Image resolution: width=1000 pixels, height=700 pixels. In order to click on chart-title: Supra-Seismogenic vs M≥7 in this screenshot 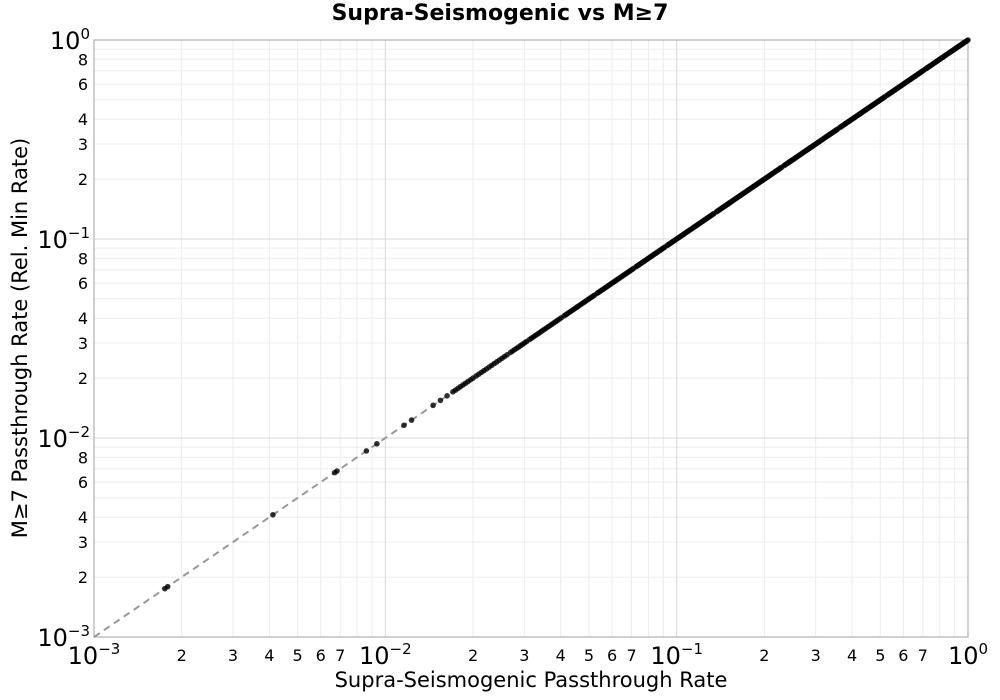, I will do `click(500, 13)`.